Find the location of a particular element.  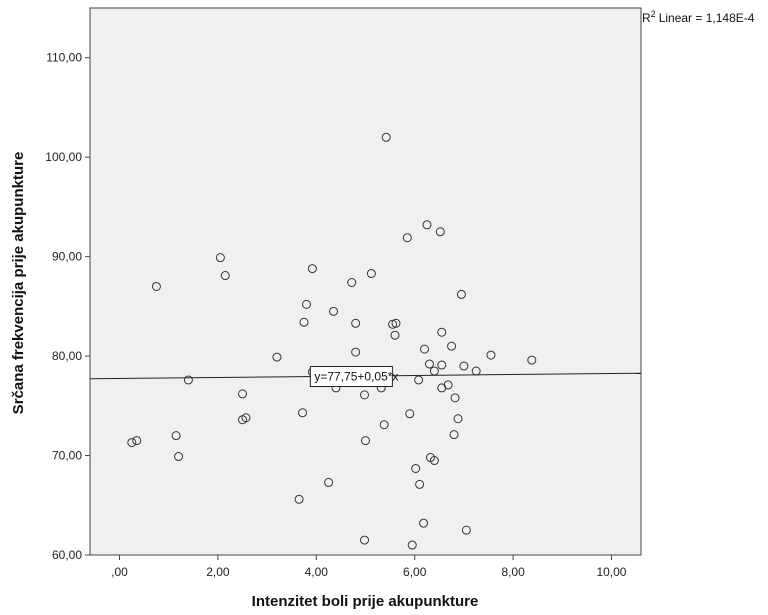

r2-legend: R2 Linear = 1,148E-4 is located at coordinates (698, 17).